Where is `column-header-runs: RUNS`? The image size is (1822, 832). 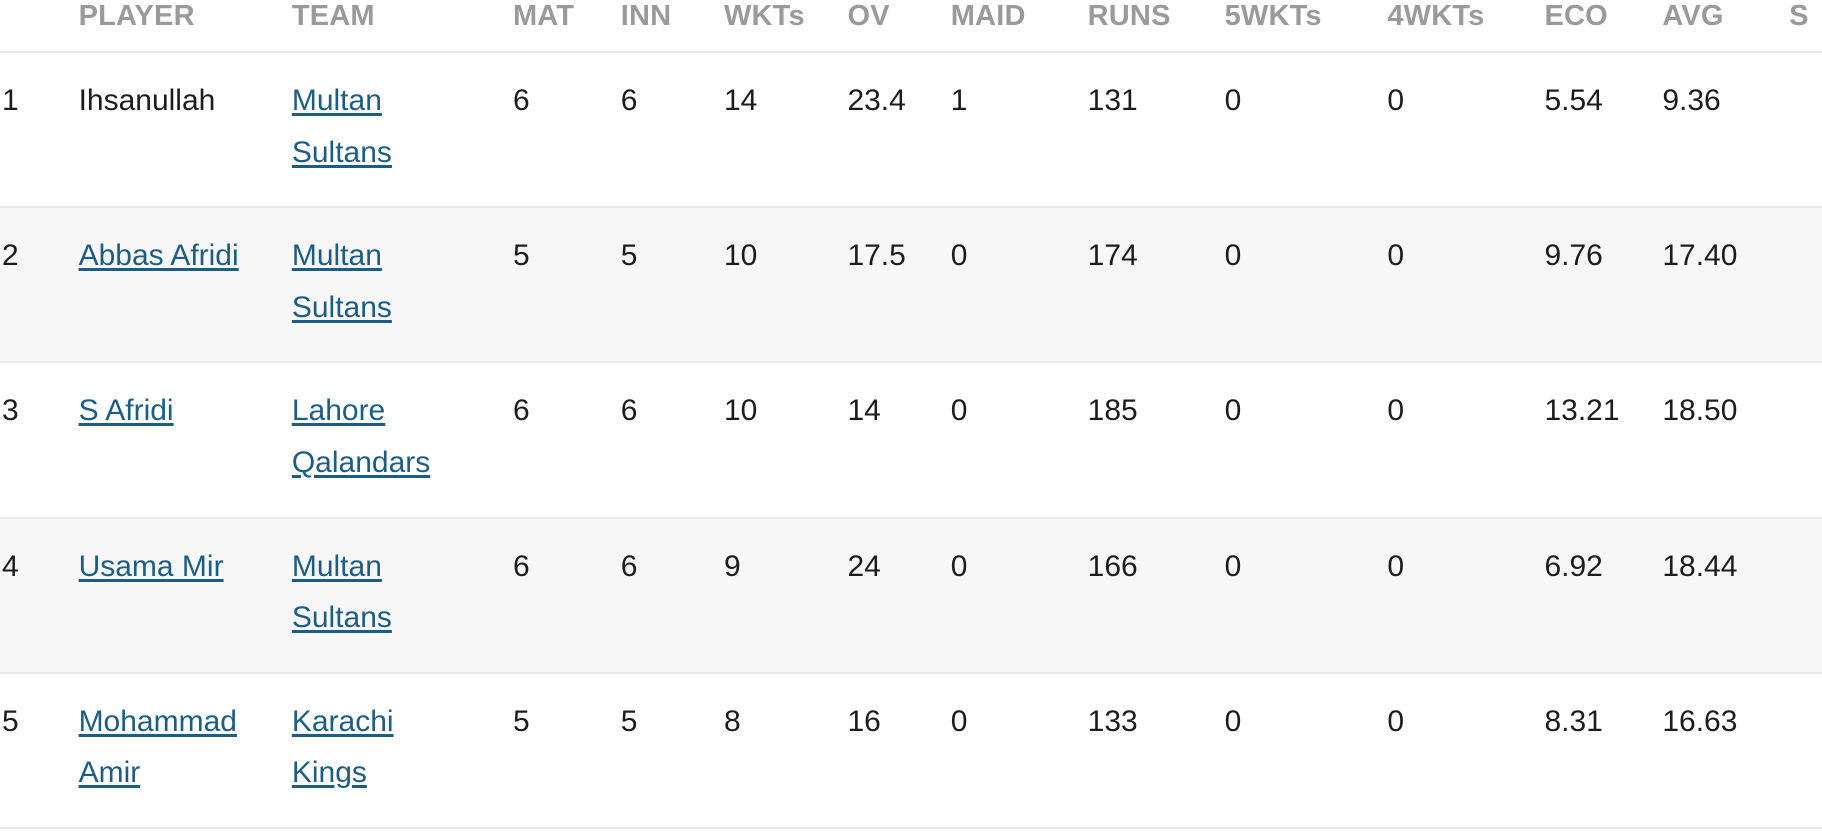
column-header-runs: RUNS is located at coordinates (1156, 26).